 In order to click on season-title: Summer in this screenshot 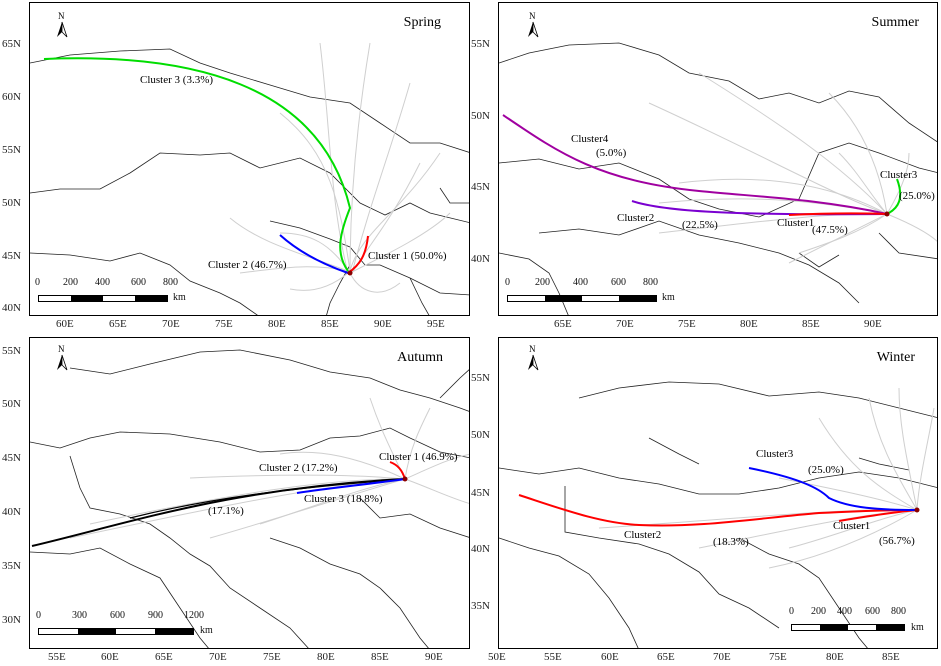, I will do `click(895, 22)`.